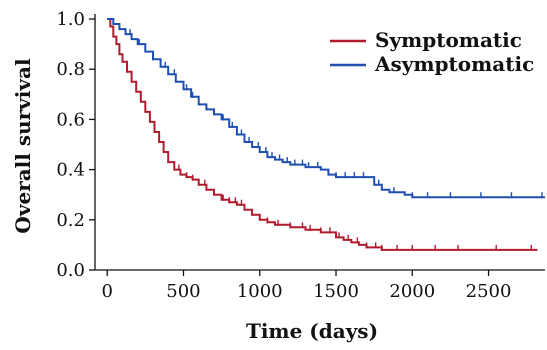 The width and height of the screenshot is (547, 350). I want to click on y-tick-label: 0.8, so click(70, 69).